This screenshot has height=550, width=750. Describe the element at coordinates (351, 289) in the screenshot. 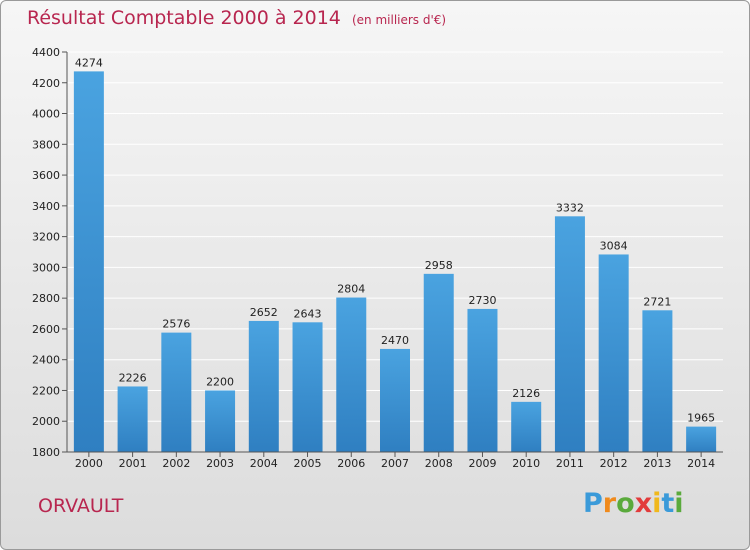

I see `bar-value-label: 2804` at that location.